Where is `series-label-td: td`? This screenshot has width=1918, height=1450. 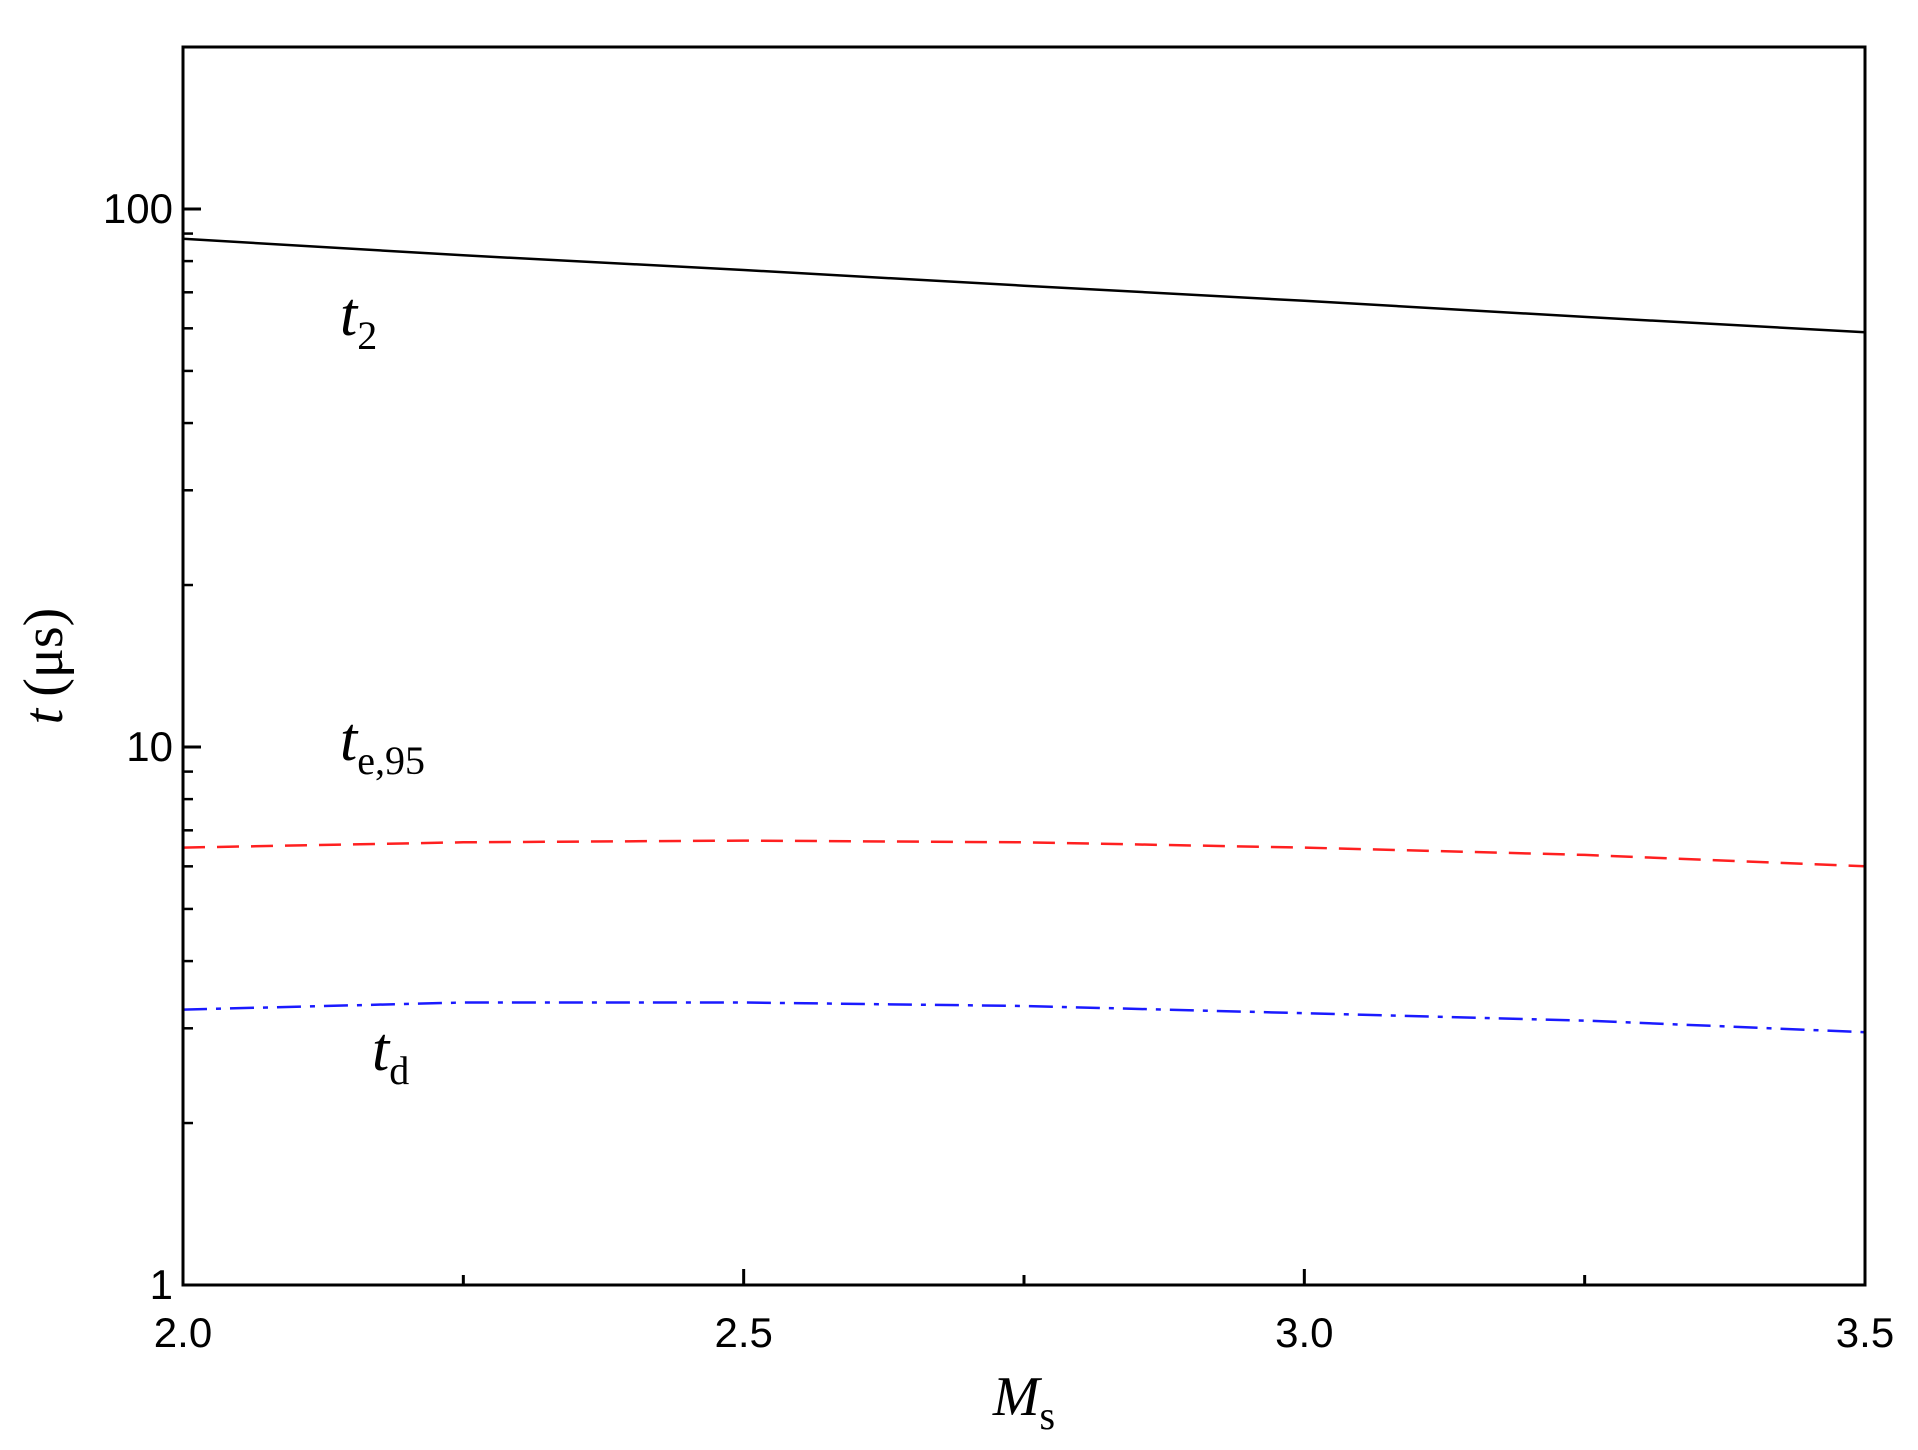
series-label-td: td is located at coordinates (390, 1054).